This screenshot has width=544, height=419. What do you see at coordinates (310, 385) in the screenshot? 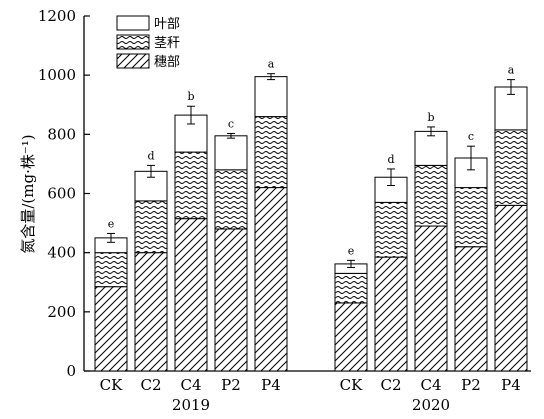
I see `category-labels: CK C2 C4 P2 P4 CK C2 C4 P2 P4` at bounding box center [310, 385].